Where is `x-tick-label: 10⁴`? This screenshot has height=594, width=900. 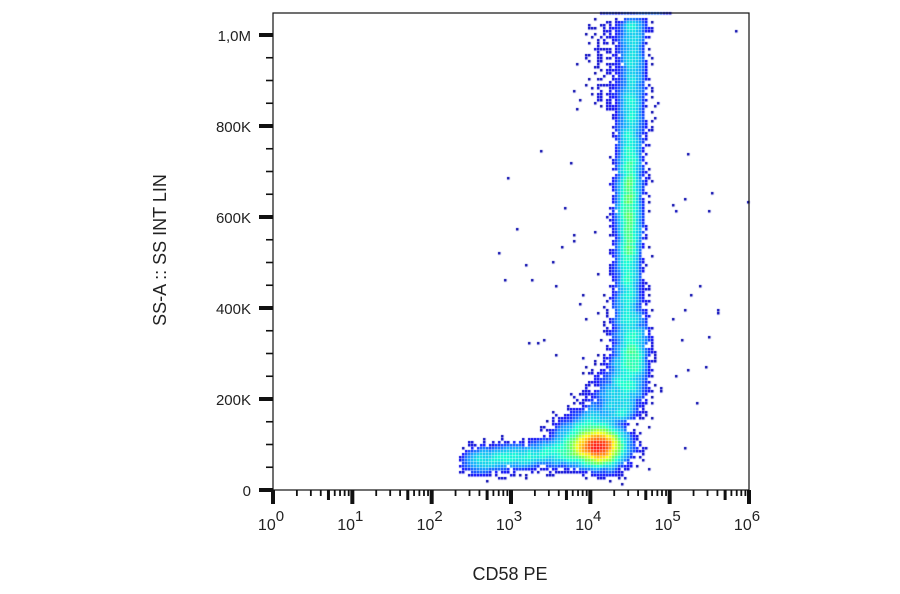
x-tick-label: 10⁴ is located at coordinates (588, 521).